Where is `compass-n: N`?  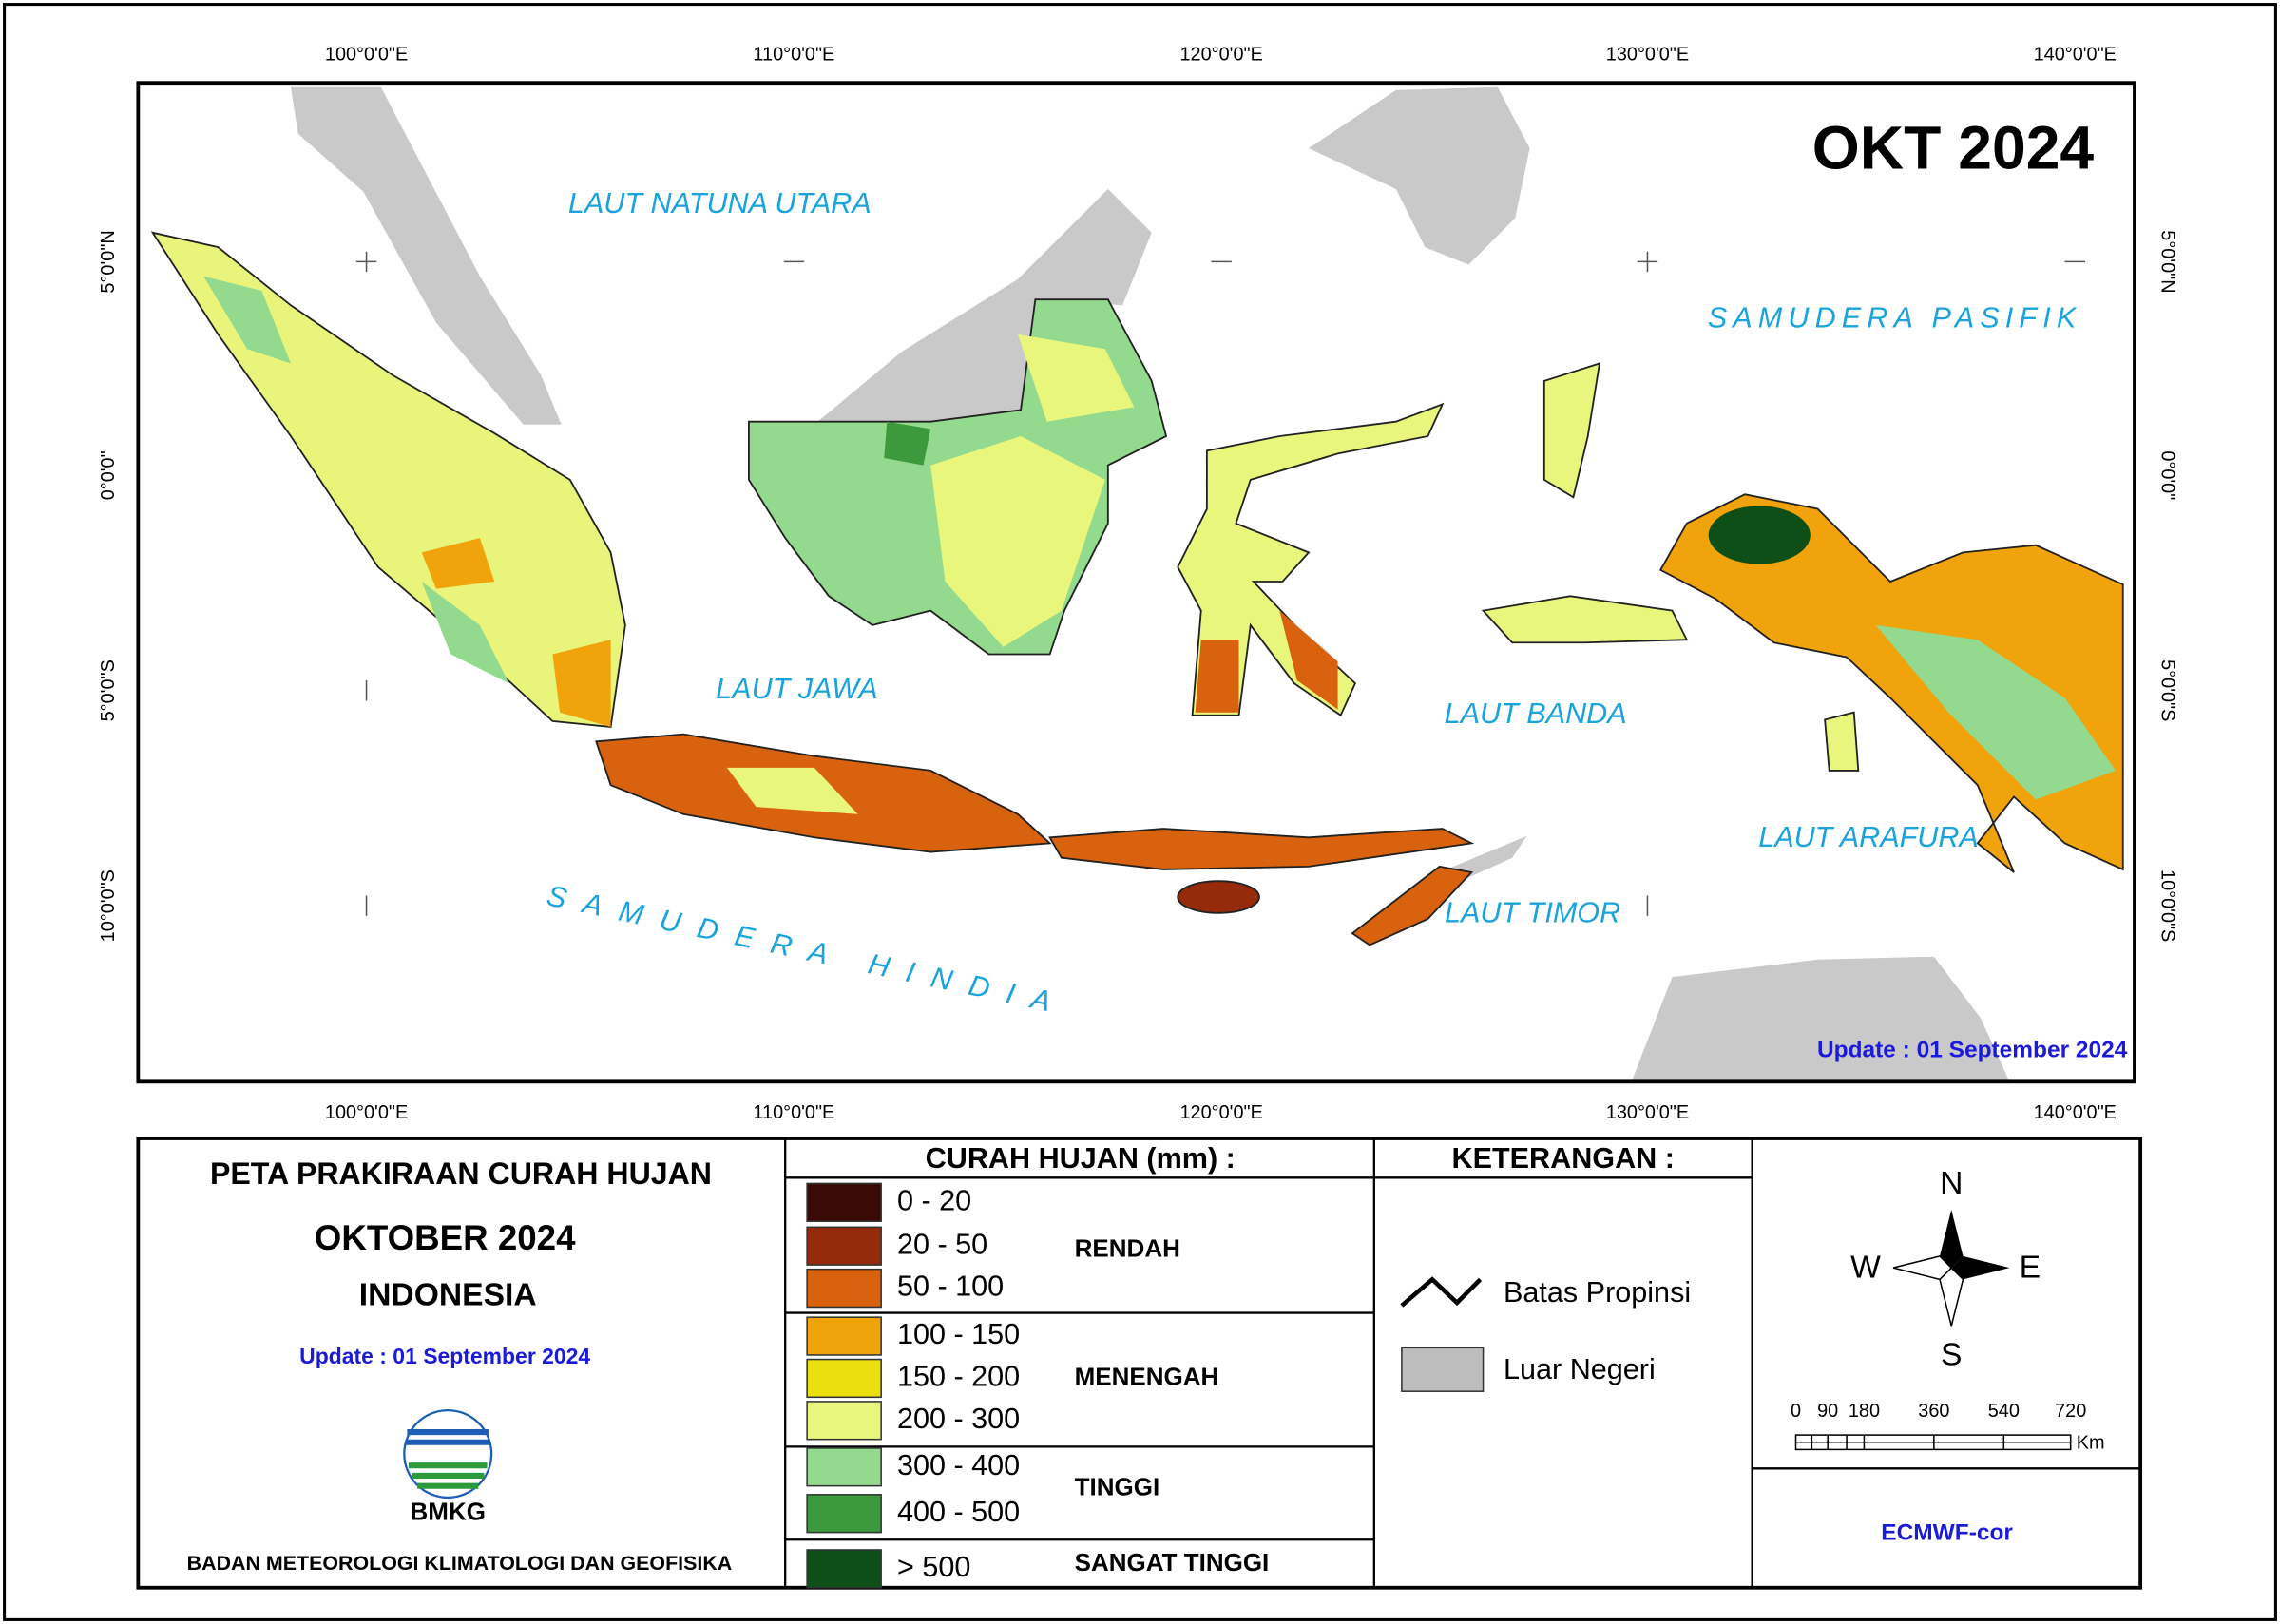 compass-n: N is located at coordinates (1952, 1183).